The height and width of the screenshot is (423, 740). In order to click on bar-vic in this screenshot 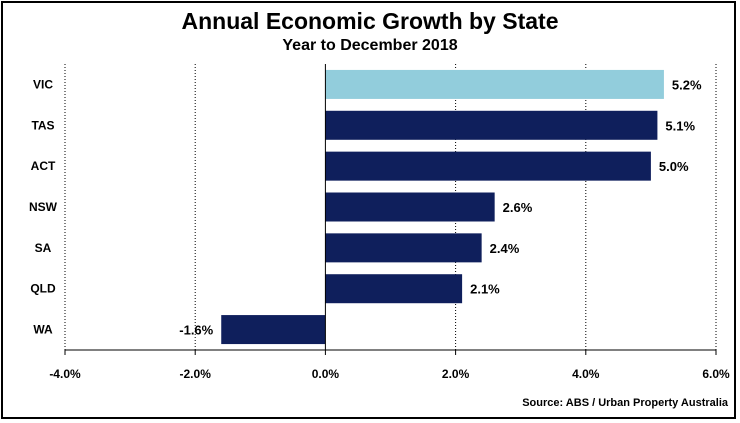, I will do `click(494, 84)`.